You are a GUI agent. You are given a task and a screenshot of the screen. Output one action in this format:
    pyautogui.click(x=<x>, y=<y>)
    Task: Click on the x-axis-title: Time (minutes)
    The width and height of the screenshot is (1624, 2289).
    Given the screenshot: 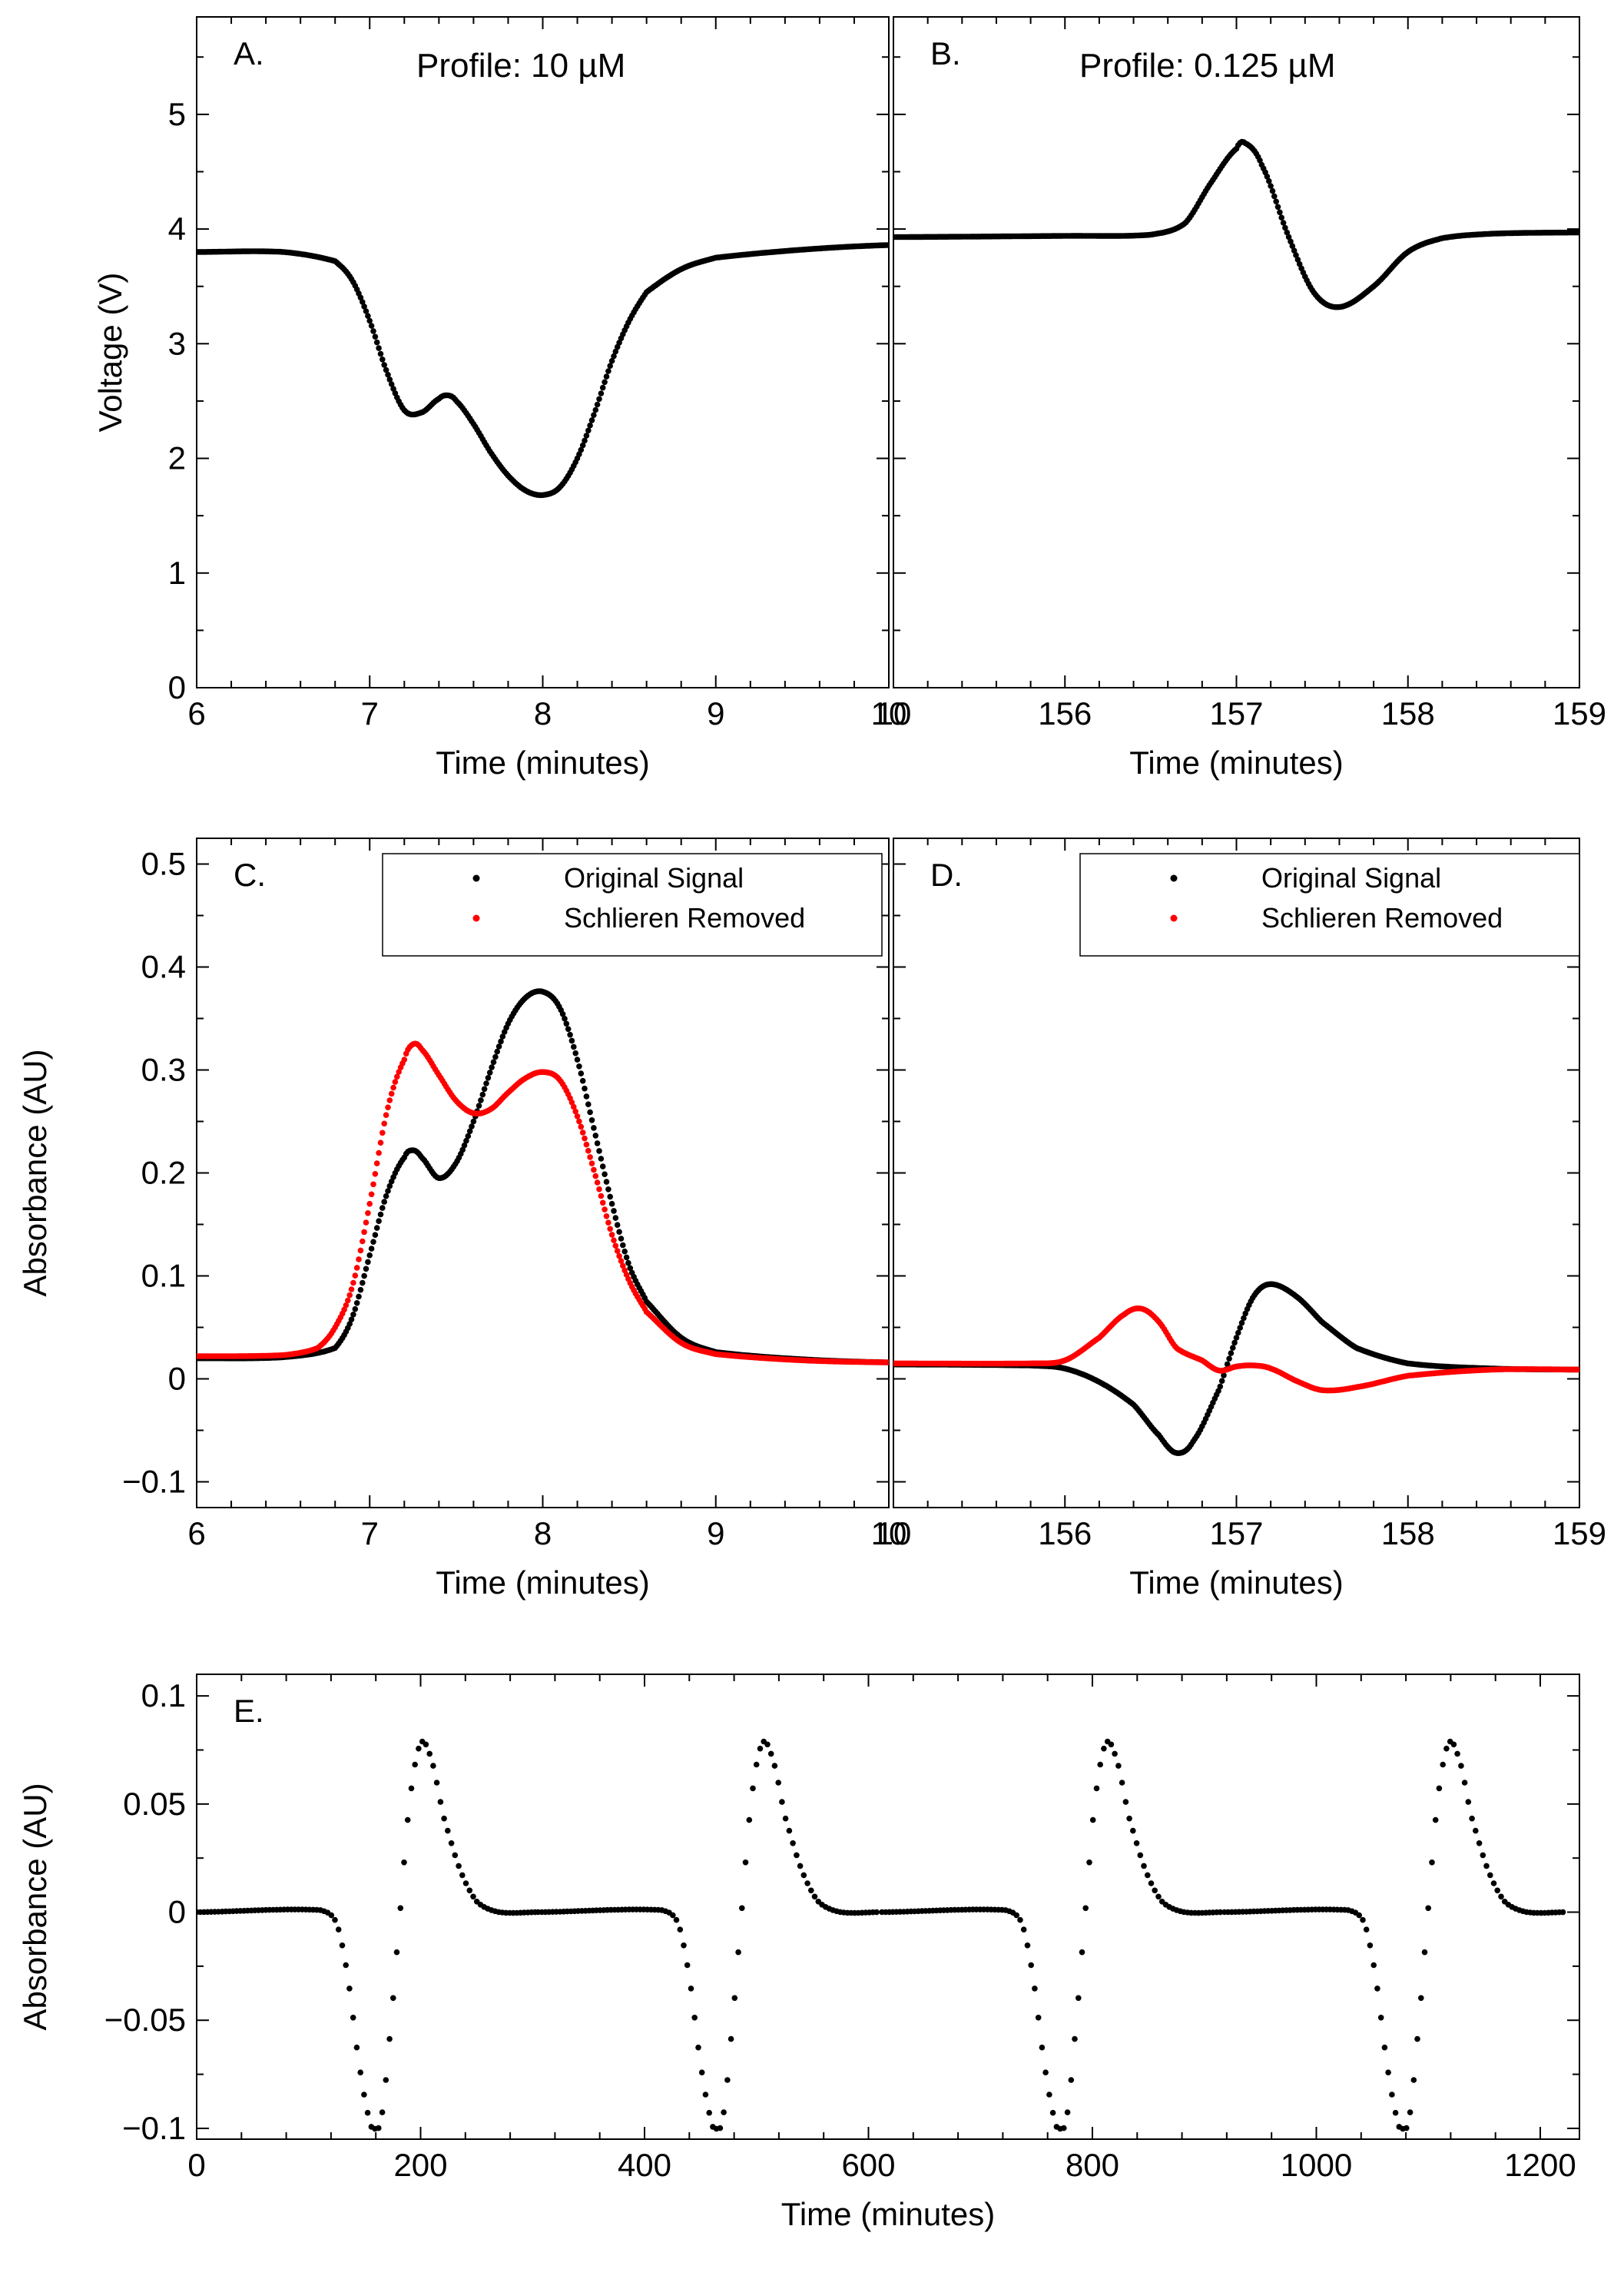 What is the action you would take?
    pyautogui.click(x=888, y=2214)
    